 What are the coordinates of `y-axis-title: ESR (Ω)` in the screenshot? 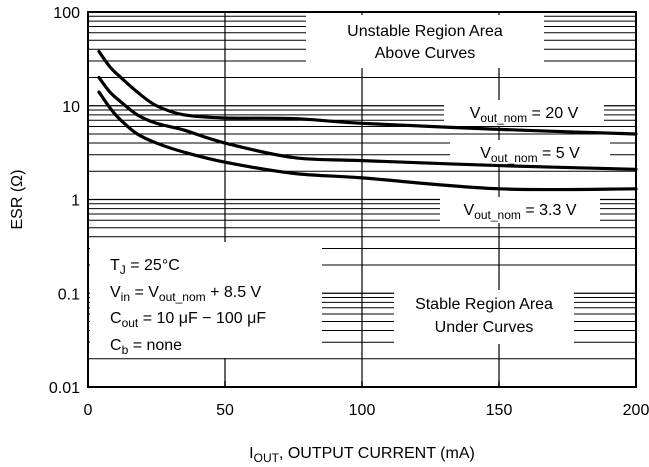 It's located at (17, 200).